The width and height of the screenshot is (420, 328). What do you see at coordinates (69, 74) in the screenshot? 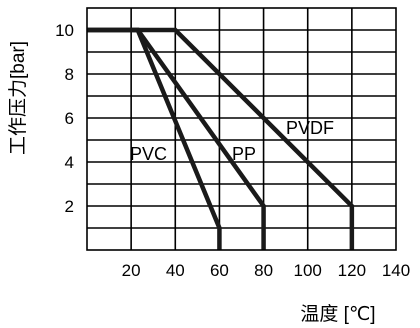
I see `y-tick-label: 8` at bounding box center [69, 74].